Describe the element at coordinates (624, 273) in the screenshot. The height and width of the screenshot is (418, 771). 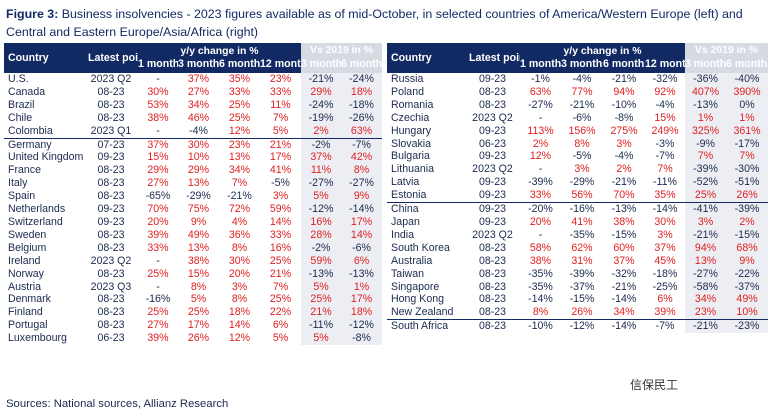
I see `yy-change-cell: -32%` at that location.